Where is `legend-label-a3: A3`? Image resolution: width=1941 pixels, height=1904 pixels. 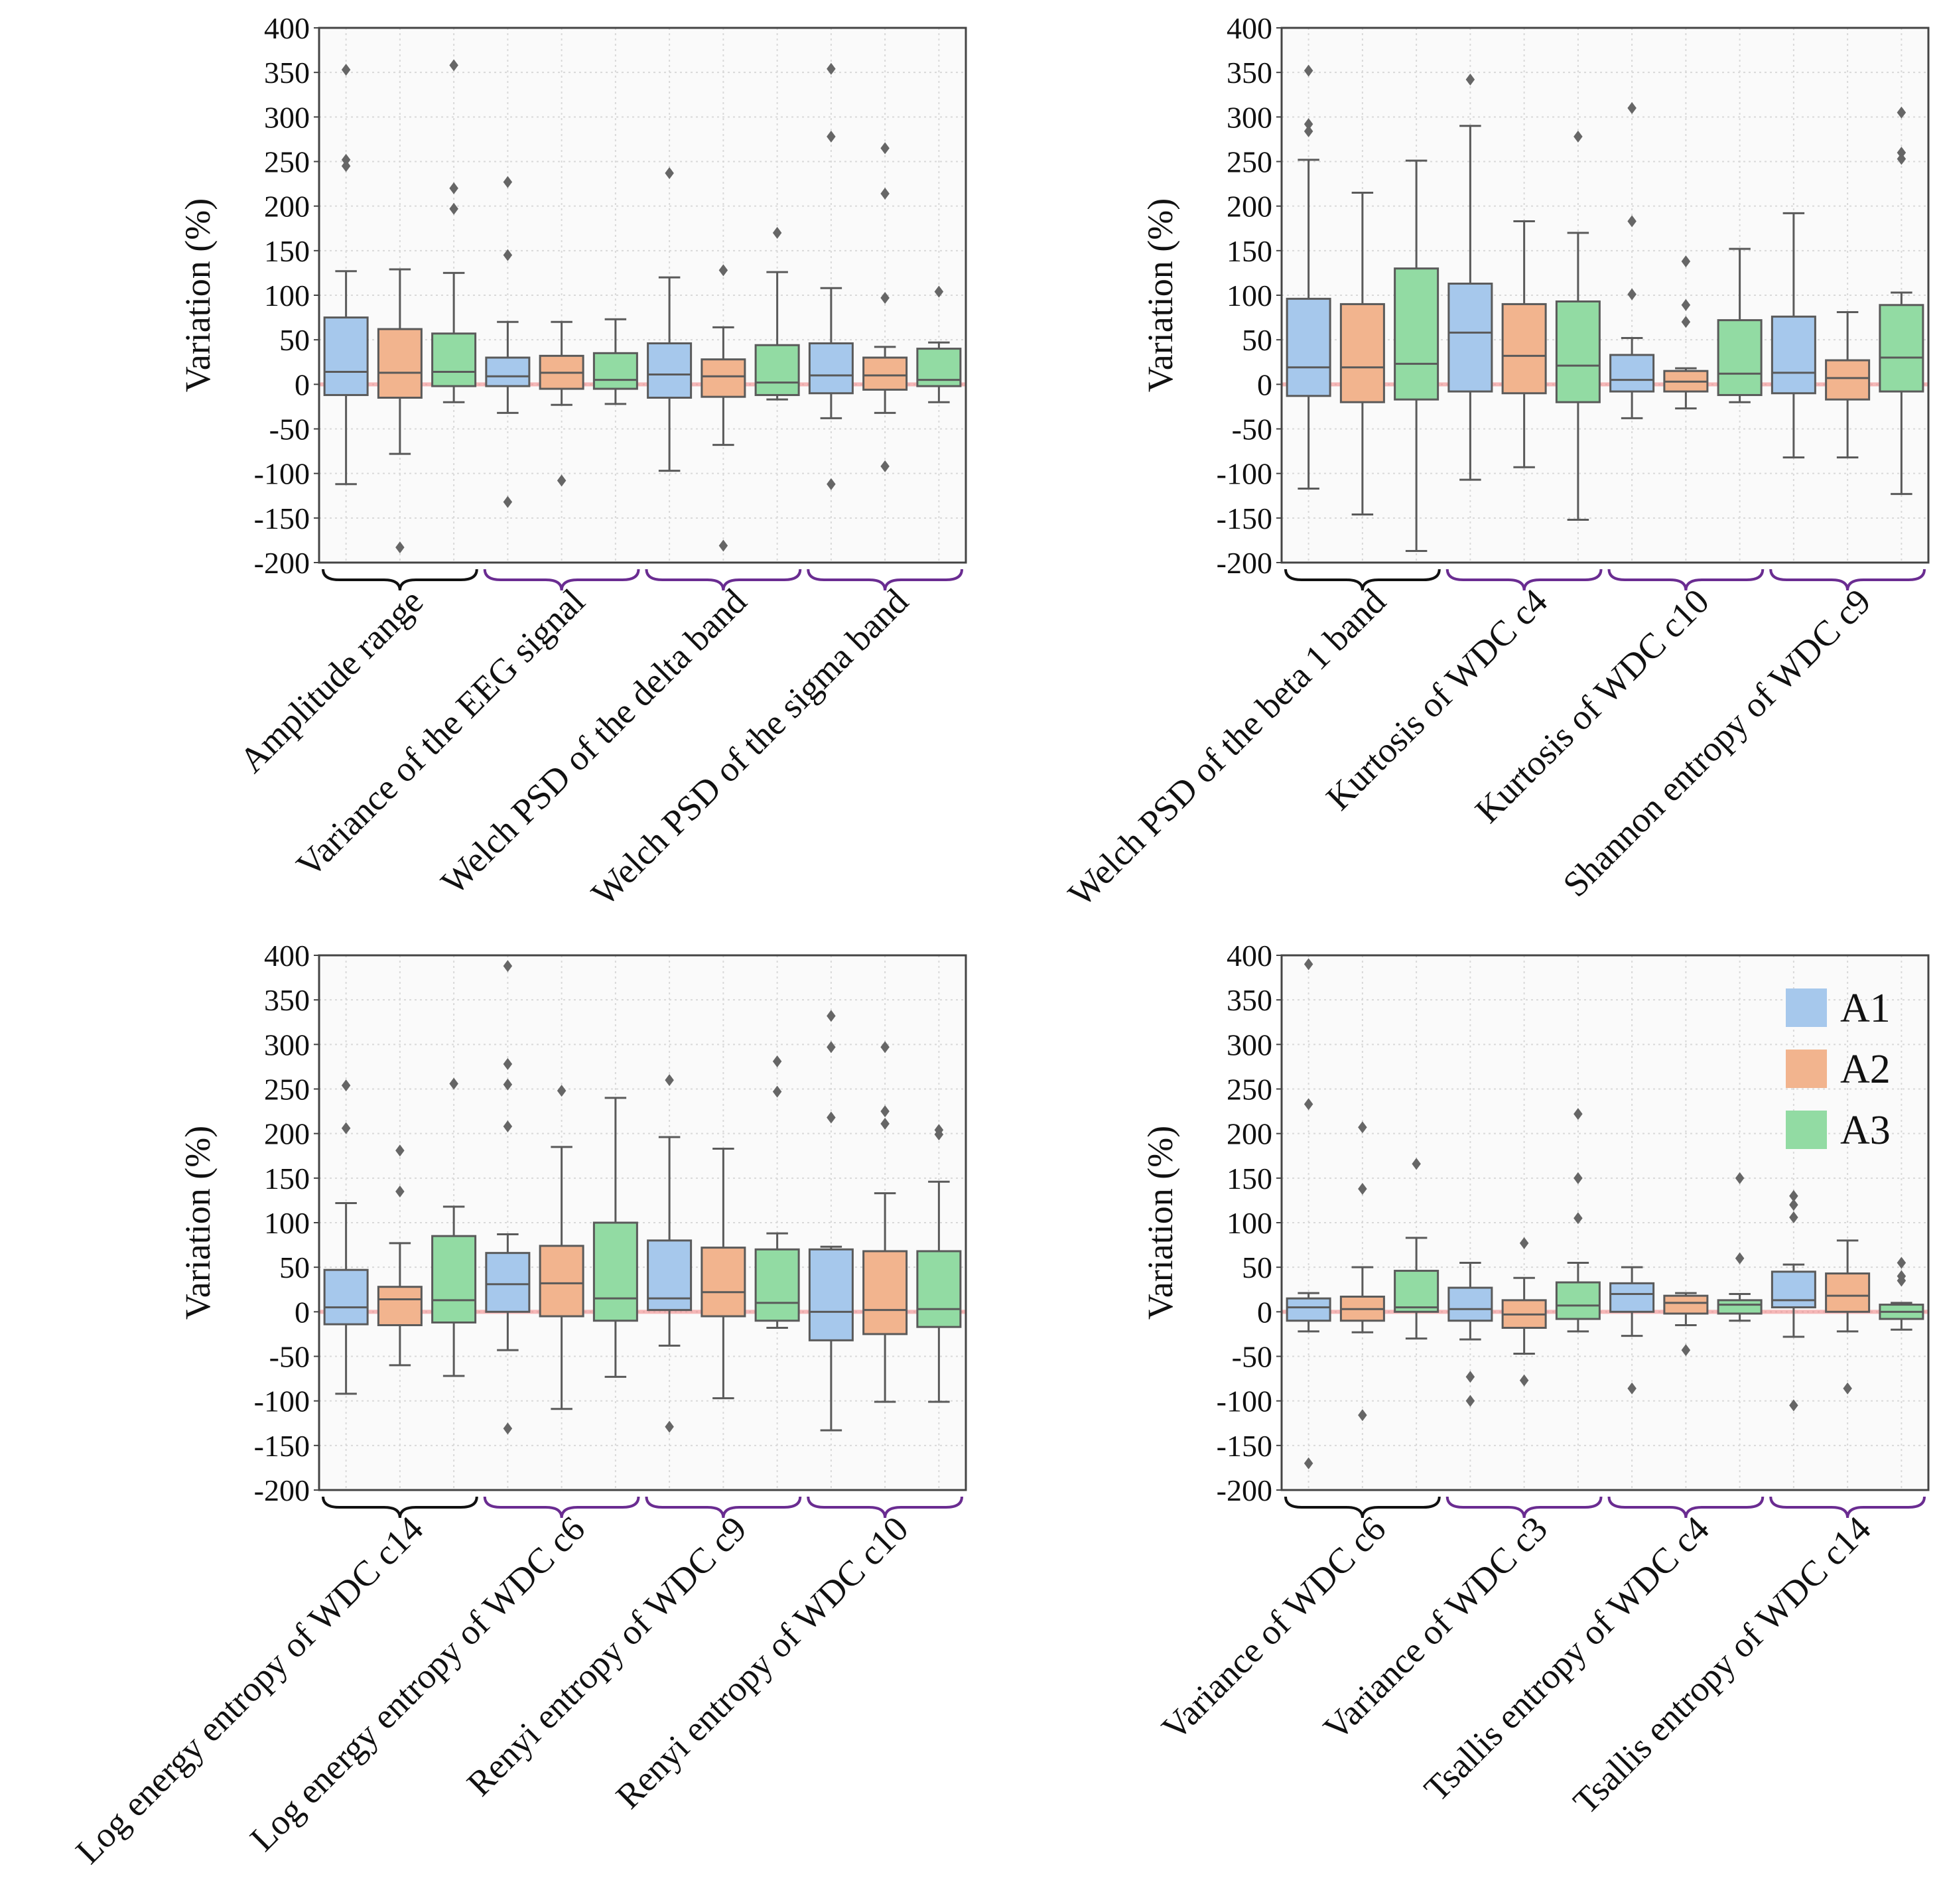
legend-label-a3: A3 is located at coordinates (1865, 1130).